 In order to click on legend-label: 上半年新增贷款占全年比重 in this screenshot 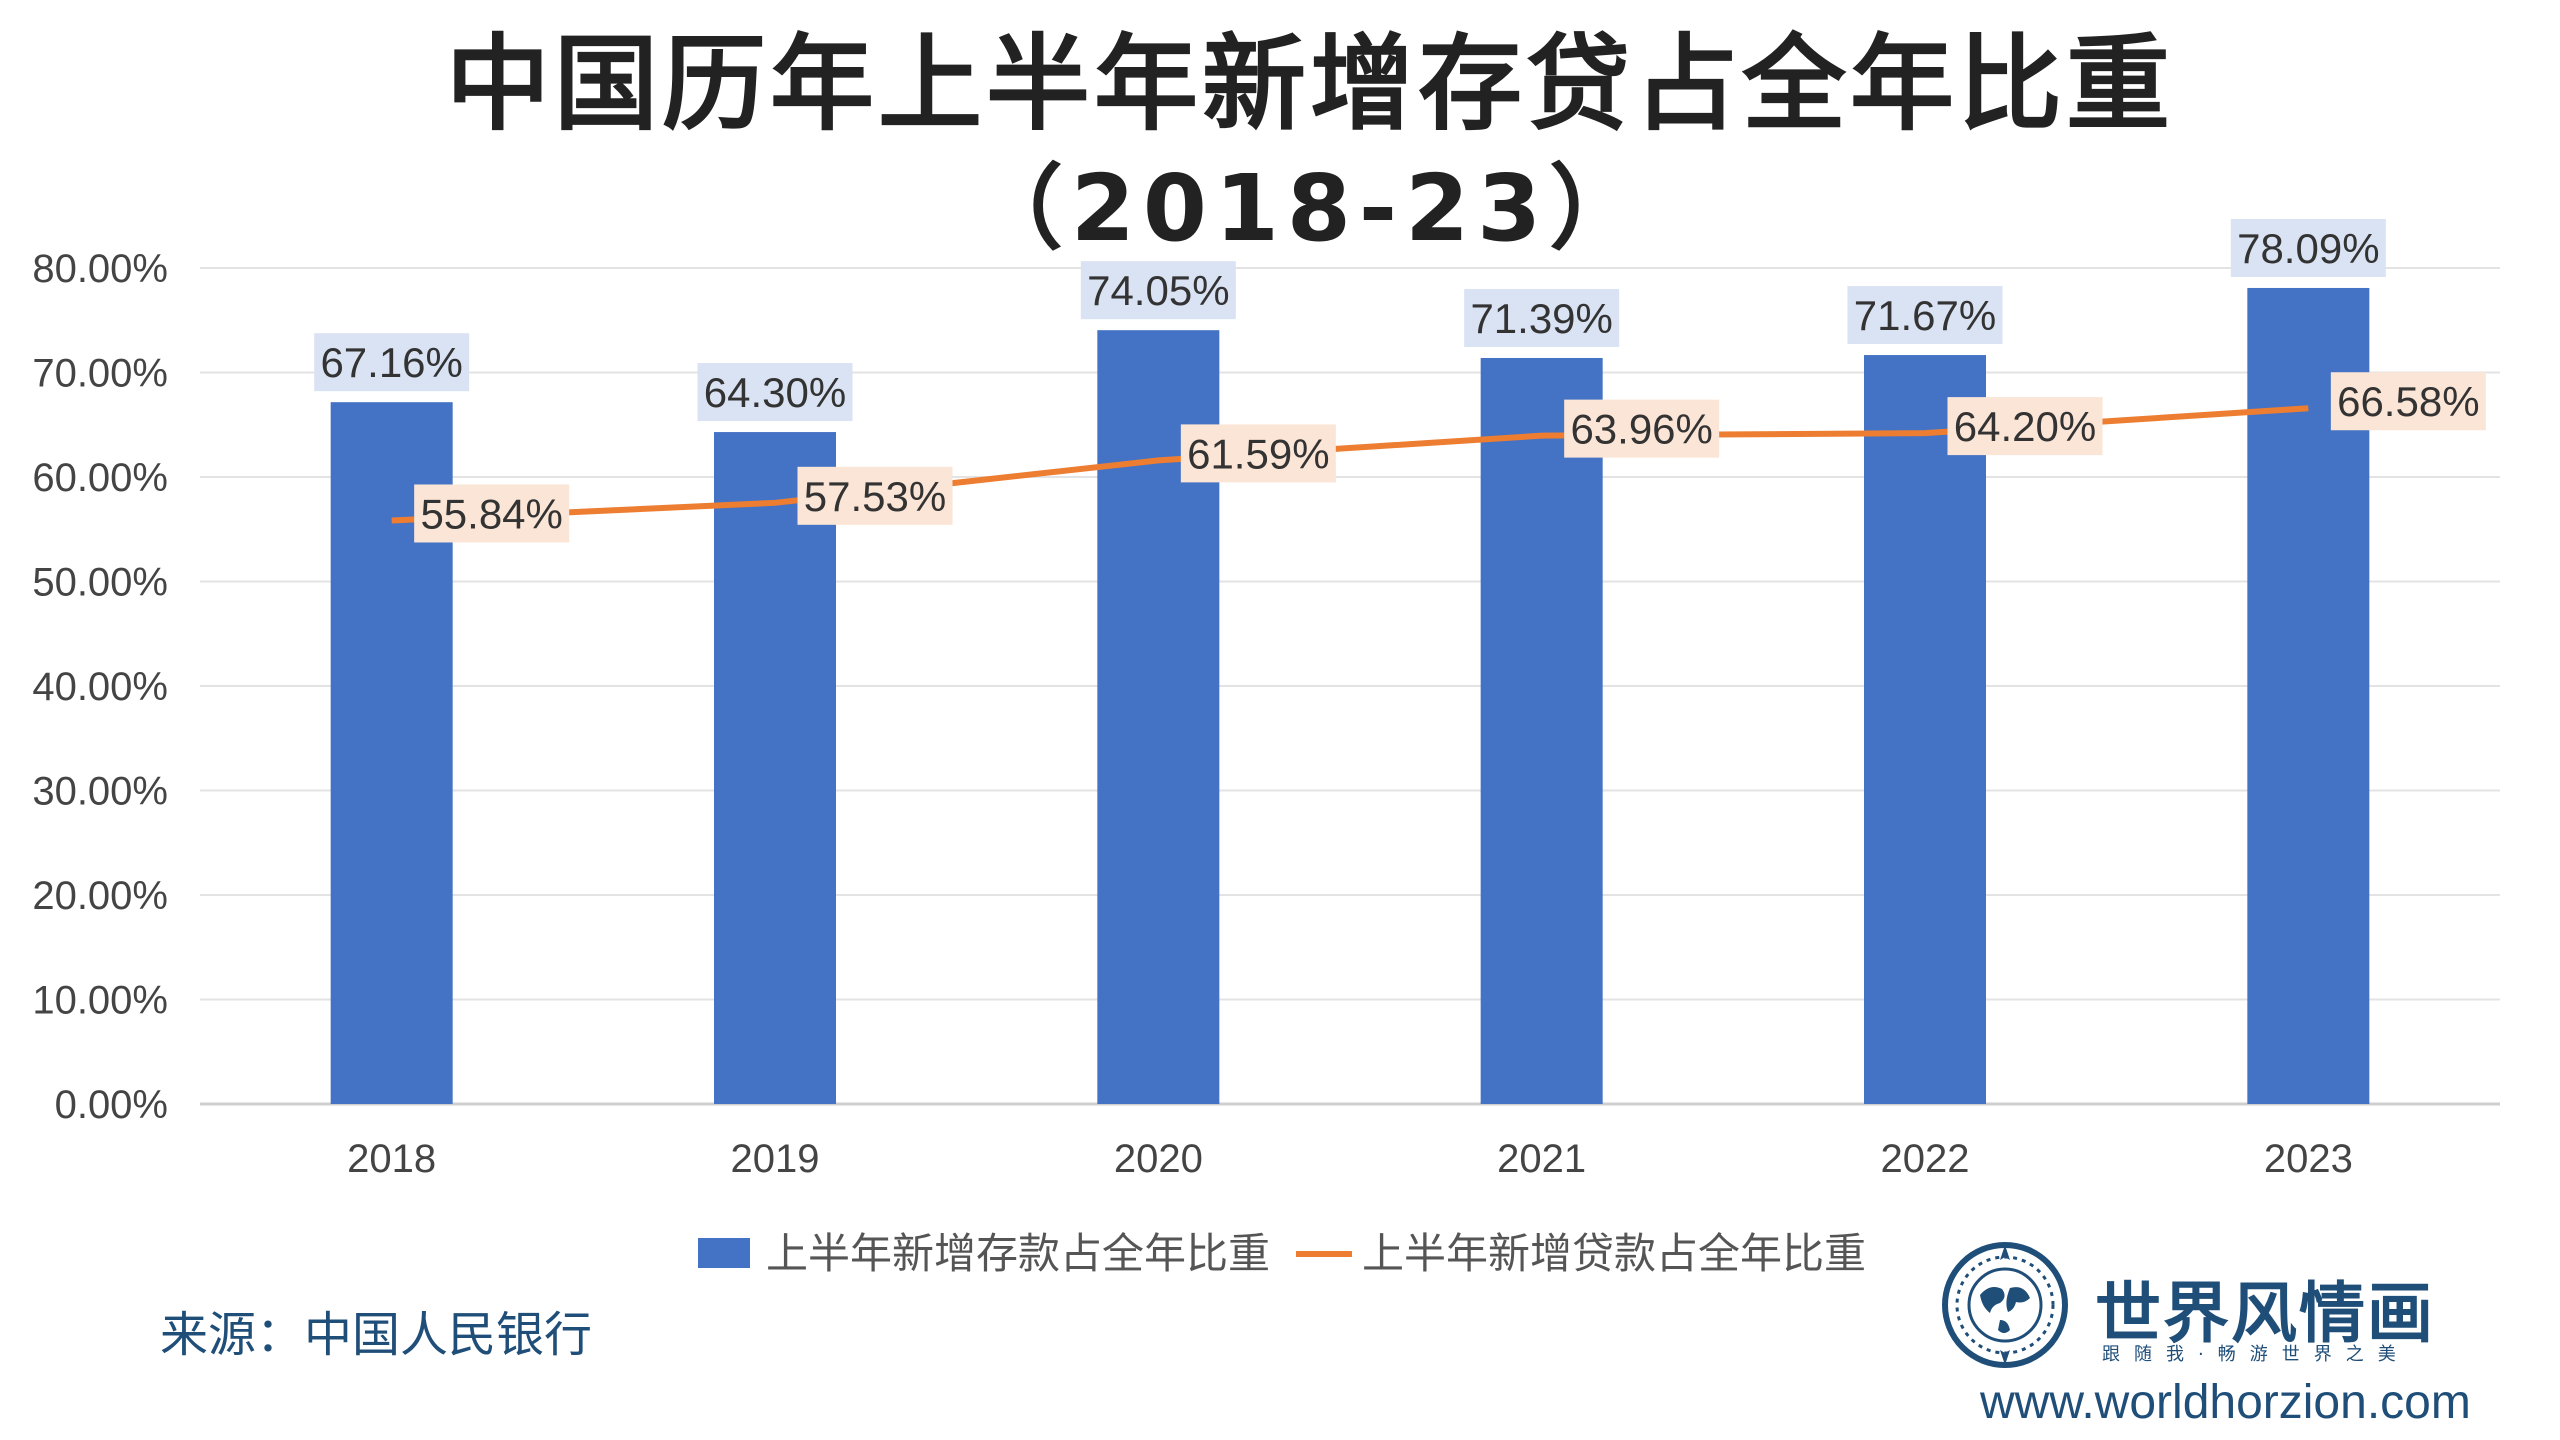, I will do `click(1614, 1253)`.